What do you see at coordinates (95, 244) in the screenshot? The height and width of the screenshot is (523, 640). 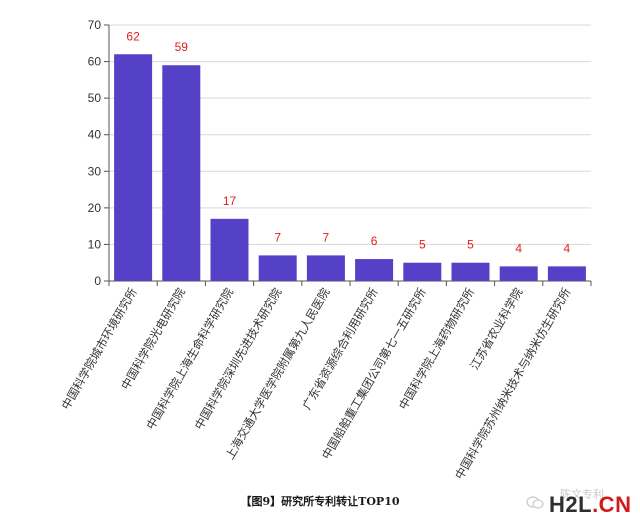 I see `y-tick-label: 10` at bounding box center [95, 244].